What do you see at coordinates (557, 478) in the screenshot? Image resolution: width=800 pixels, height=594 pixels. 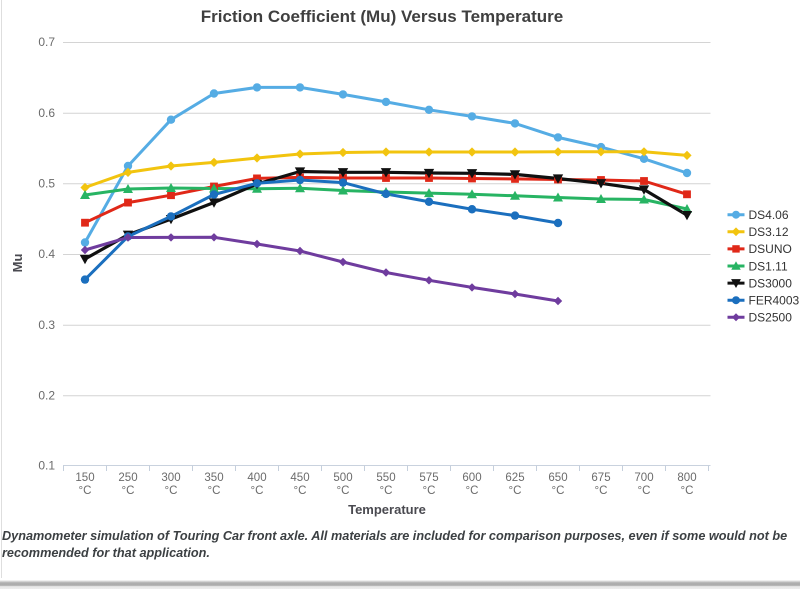 I see `svg-text: 650` at bounding box center [557, 478].